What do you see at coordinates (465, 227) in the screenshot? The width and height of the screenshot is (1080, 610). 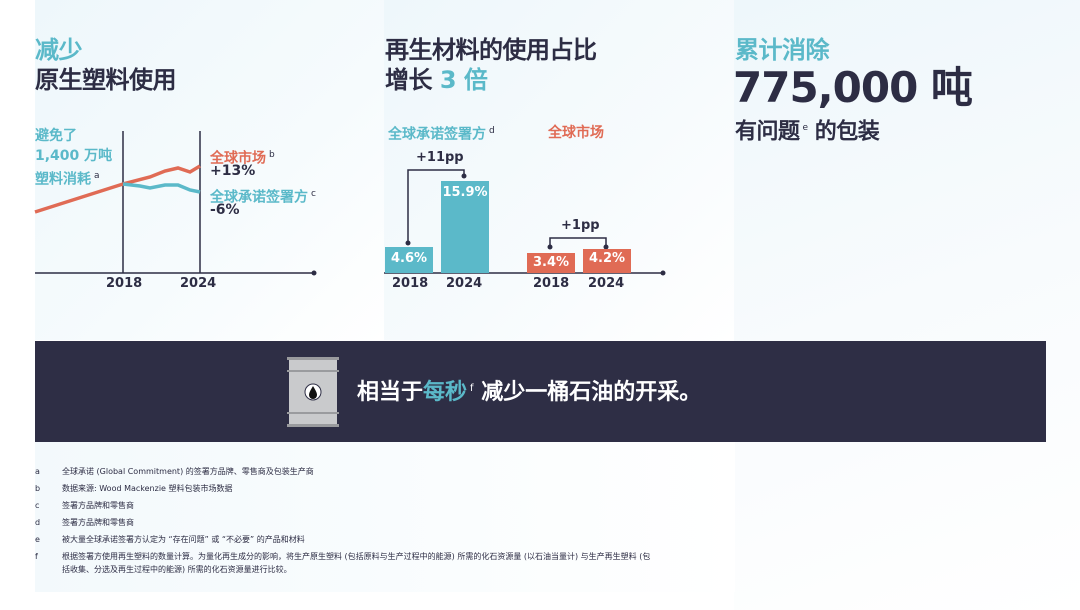 I see `bar-signatory-2024: 15.9%` at bounding box center [465, 227].